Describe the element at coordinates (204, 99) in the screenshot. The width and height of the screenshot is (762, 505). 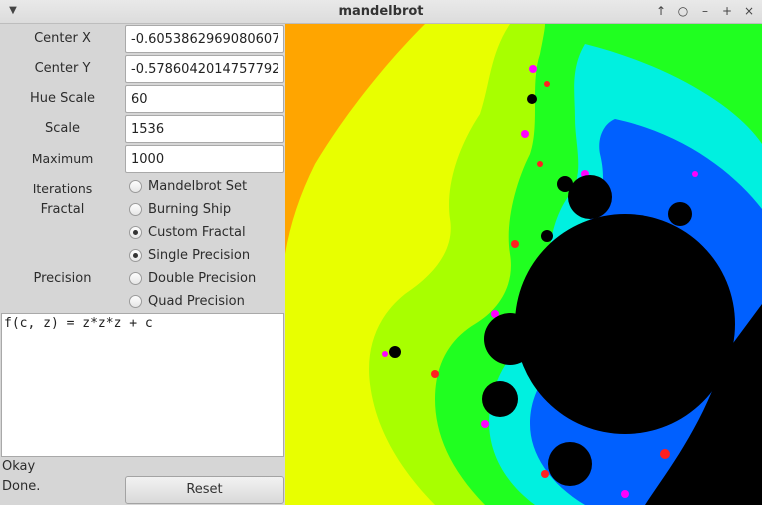
I see `hue-scale-input` at that location.